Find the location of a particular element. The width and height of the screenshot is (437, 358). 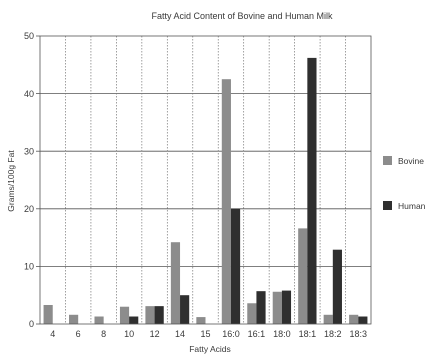

x-tick-label: 10 is located at coordinates (129, 334).